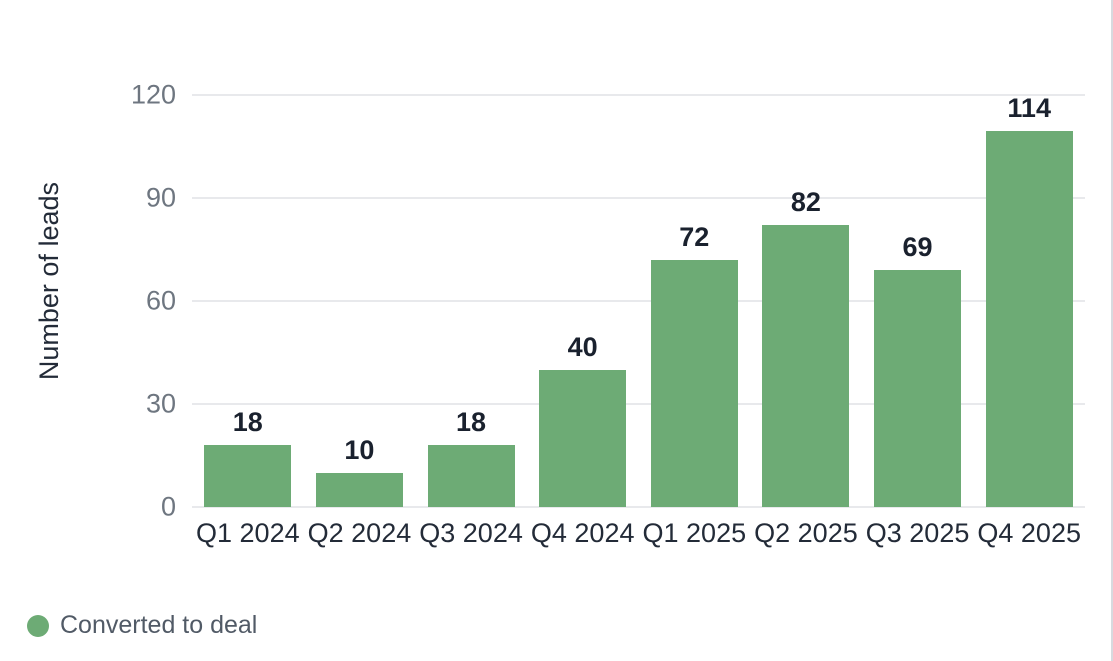 This screenshot has height=661, width=1113. I want to click on y-tick-label-0: 0, so click(168, 506).